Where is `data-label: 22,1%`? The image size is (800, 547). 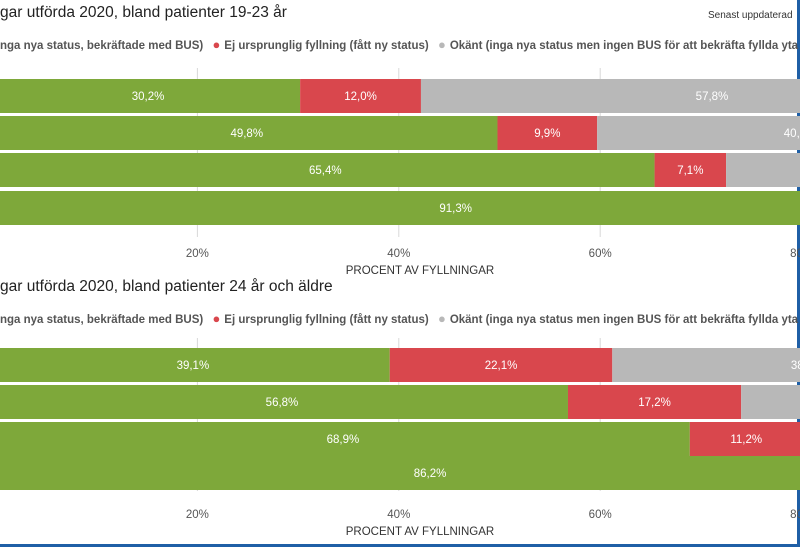 data-label: 22,1% is located at coordinates (501, 366).